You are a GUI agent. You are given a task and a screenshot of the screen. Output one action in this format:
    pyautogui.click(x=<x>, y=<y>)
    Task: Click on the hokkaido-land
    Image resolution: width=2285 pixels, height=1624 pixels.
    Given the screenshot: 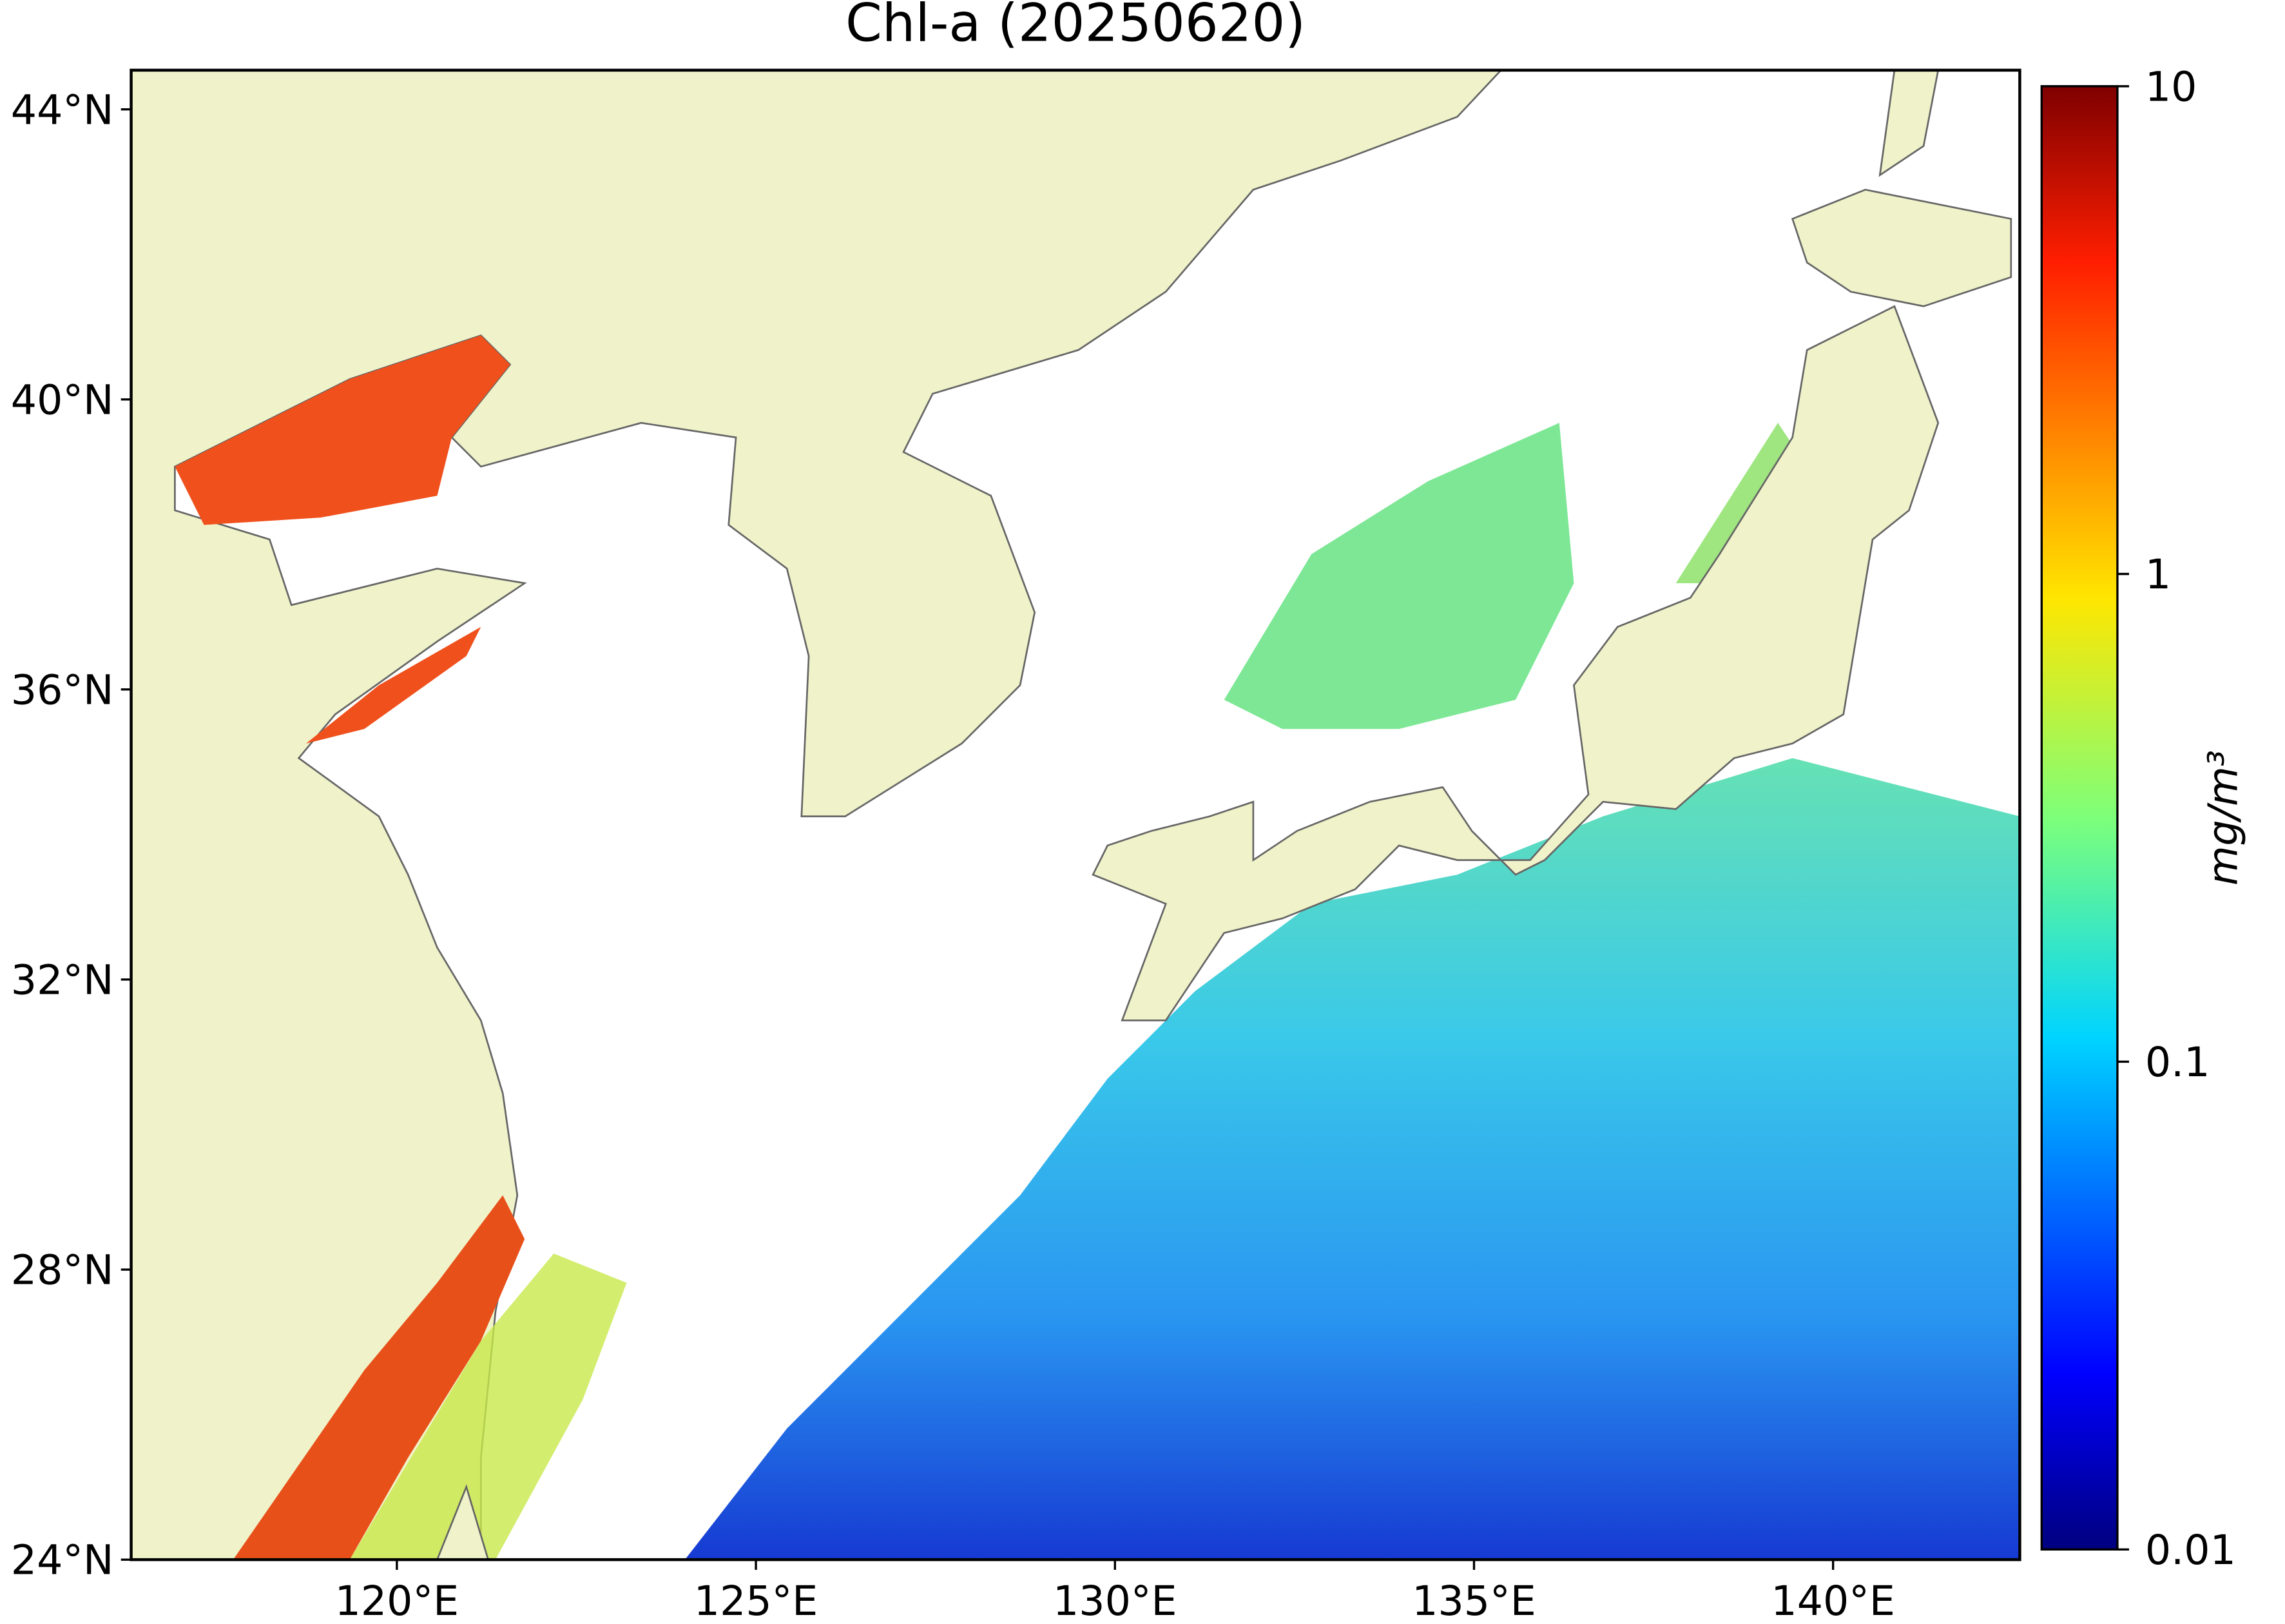 What is the action you would take?
    pyautogui.click(x=1901, y=248)
    